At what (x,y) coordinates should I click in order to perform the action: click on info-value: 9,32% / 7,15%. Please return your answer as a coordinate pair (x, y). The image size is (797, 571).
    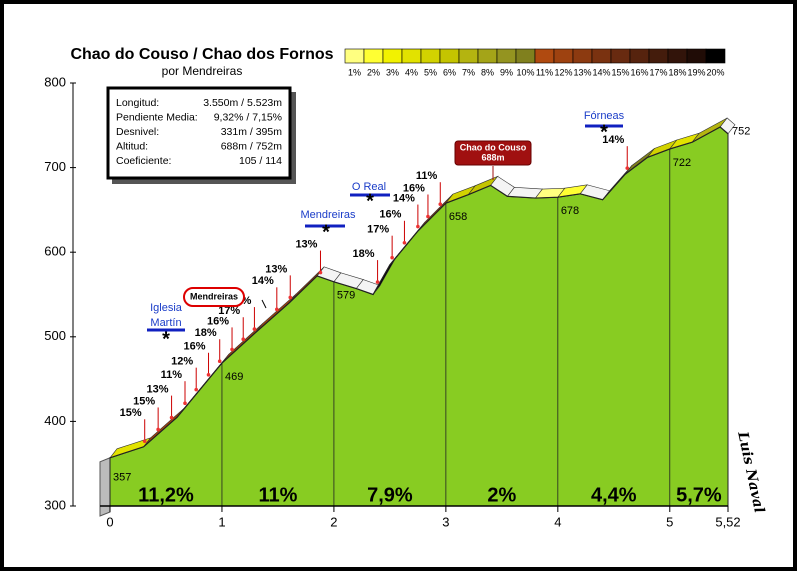
    Looking at the image, I should click on (248, 117).